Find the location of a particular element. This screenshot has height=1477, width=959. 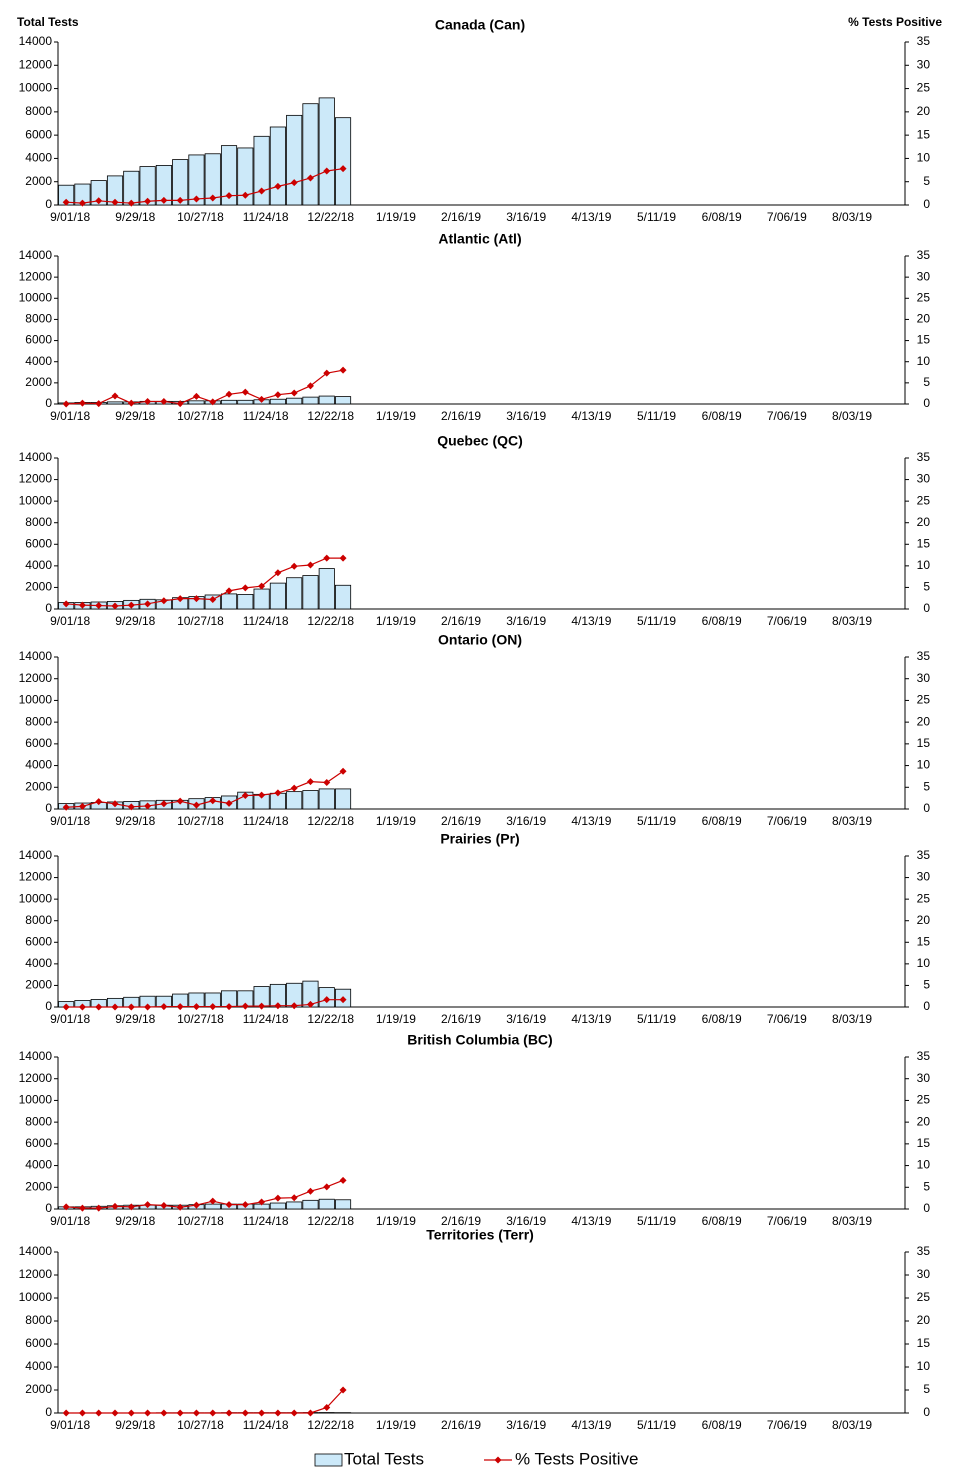

y-axis-title: Total Tests is located at coordinates (48, 22).